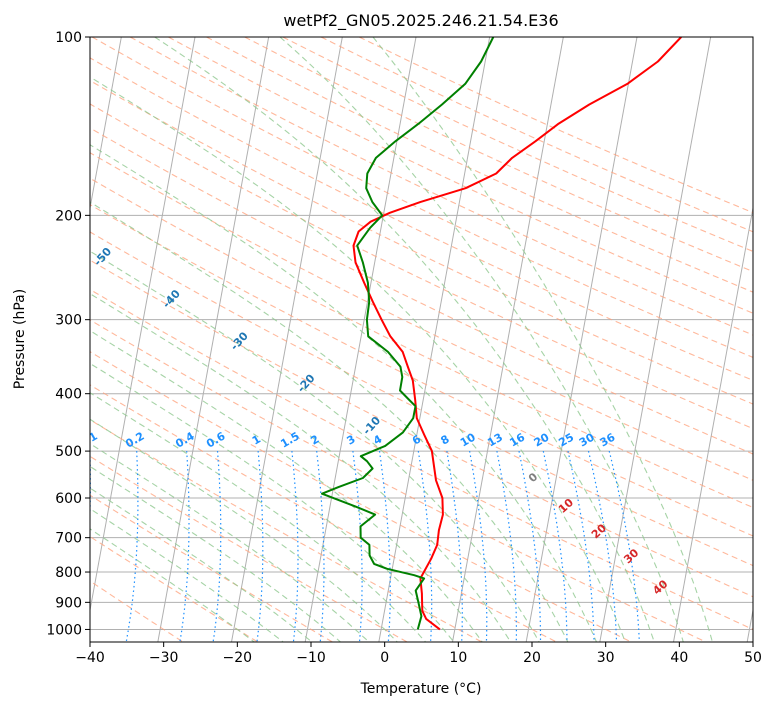 The image size is (775, 708). What do you see at coordinates (68, 216) in the screenshot?
I see `y-tick-label: 200` at bounding box center [68, 216].